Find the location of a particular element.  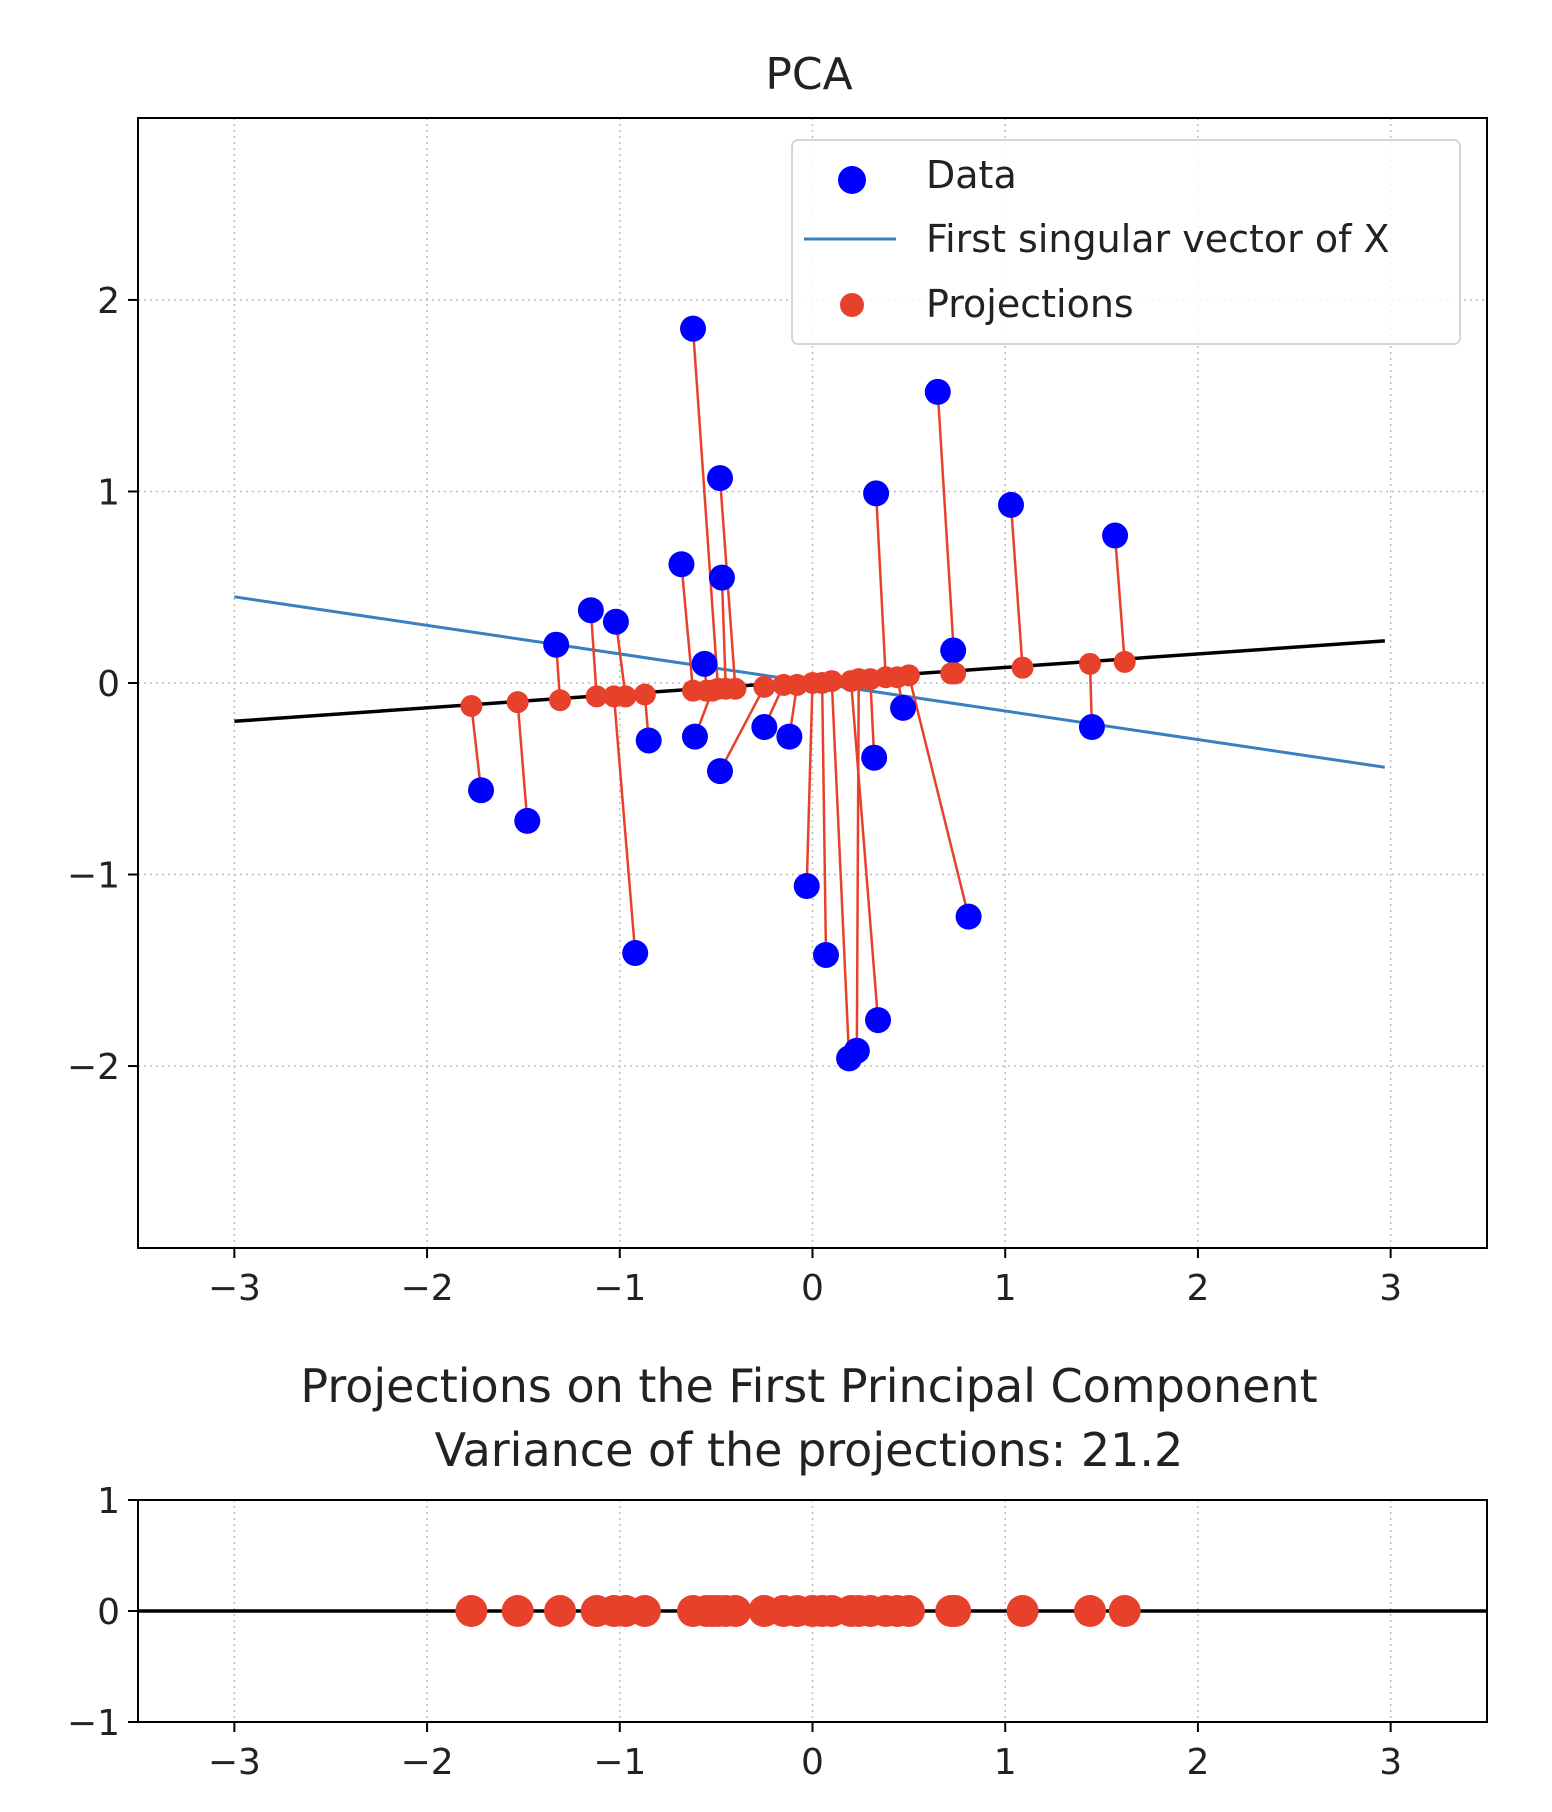

strip-y-tick-label: 1 is located at coordinates (108, 1501).